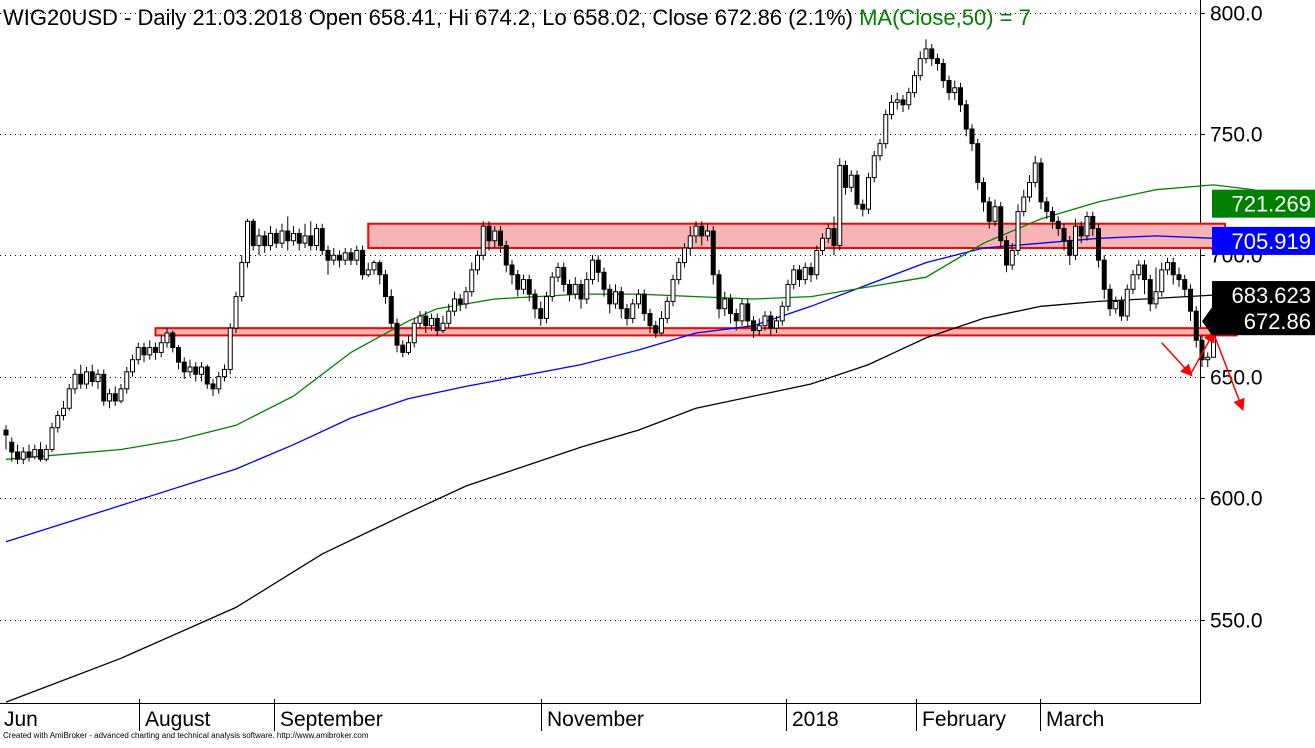 Image resolution: width=1315 pixels, height=748 pixels. I want to click on month-label: March, so click(1075, 719).